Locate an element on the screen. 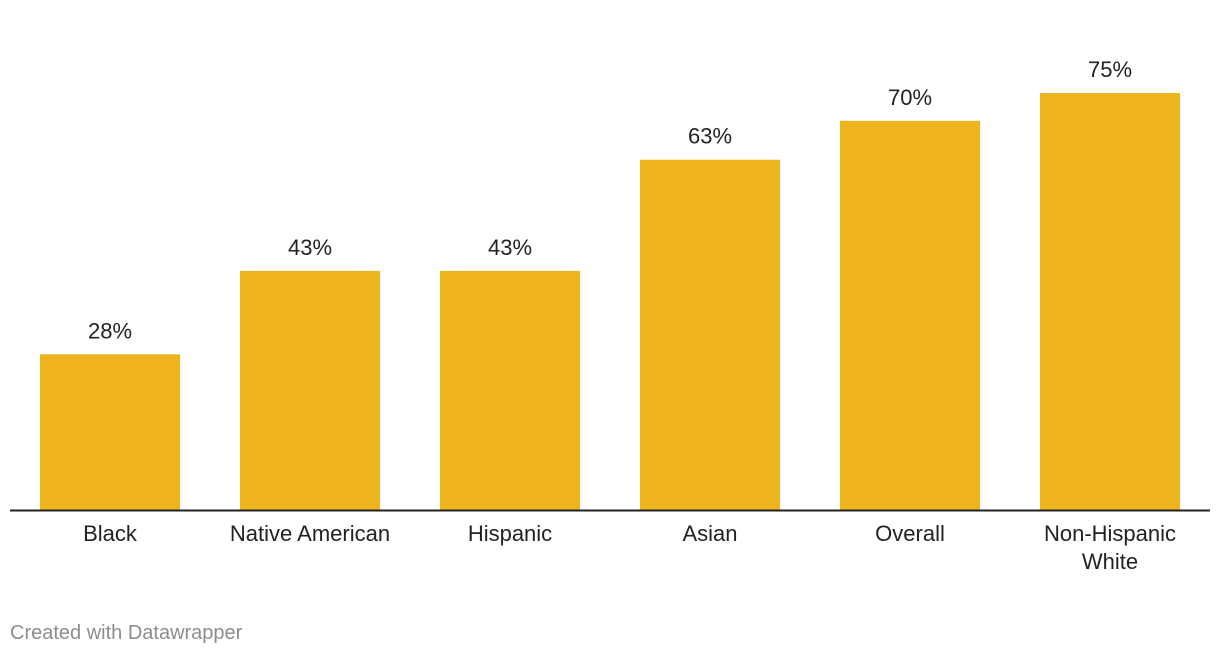  bar-value-label: 70% is located at coordinates (910, 97).